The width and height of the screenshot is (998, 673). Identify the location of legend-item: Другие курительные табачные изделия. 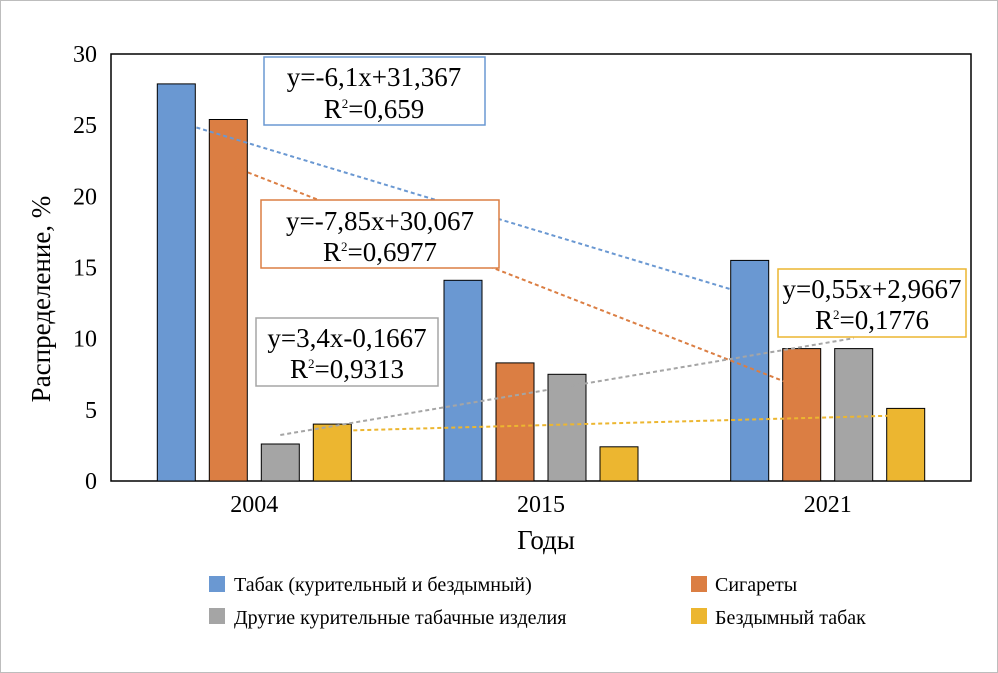
(387, 618).